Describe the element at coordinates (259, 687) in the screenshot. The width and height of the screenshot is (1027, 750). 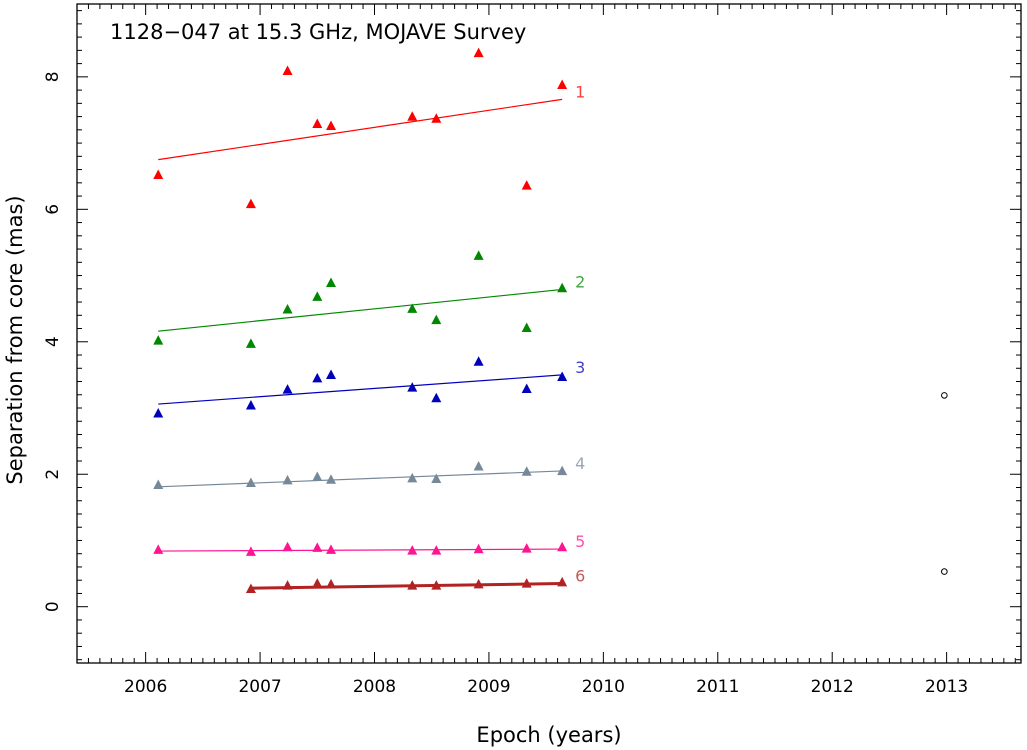
I see `x-tick-label: 2007` at that location.